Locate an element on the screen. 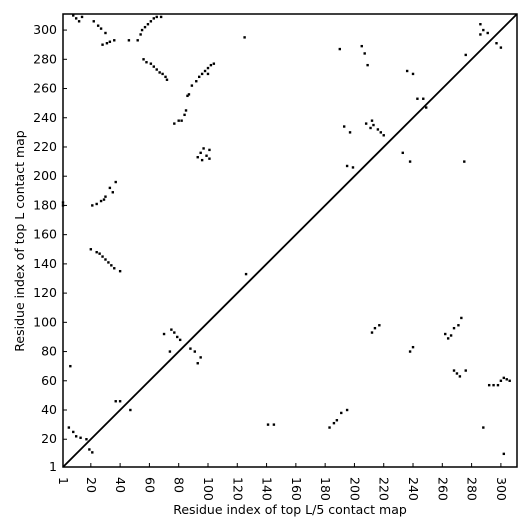 The width and height of the screenshot is (531, 531). x-tick-label: 20 is located at coordinates (91, 485).